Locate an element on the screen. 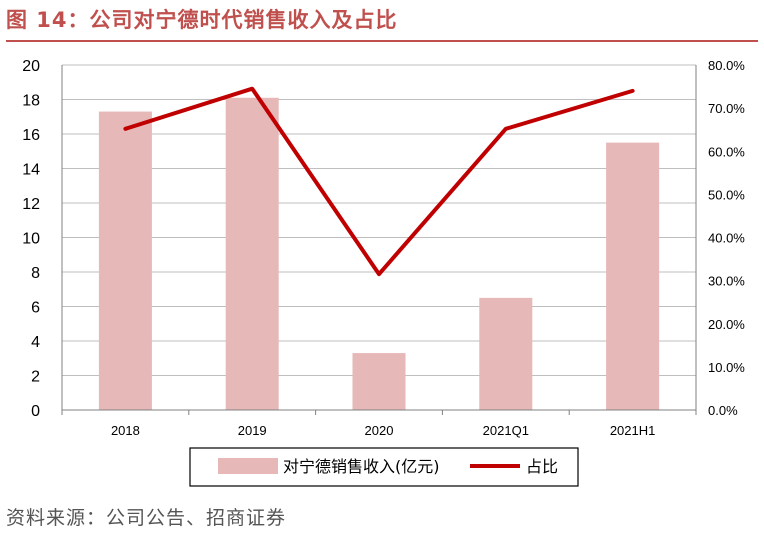 The image size is (764, 533). right-tick-label: 20.0% is located at coordinates (726, 324).